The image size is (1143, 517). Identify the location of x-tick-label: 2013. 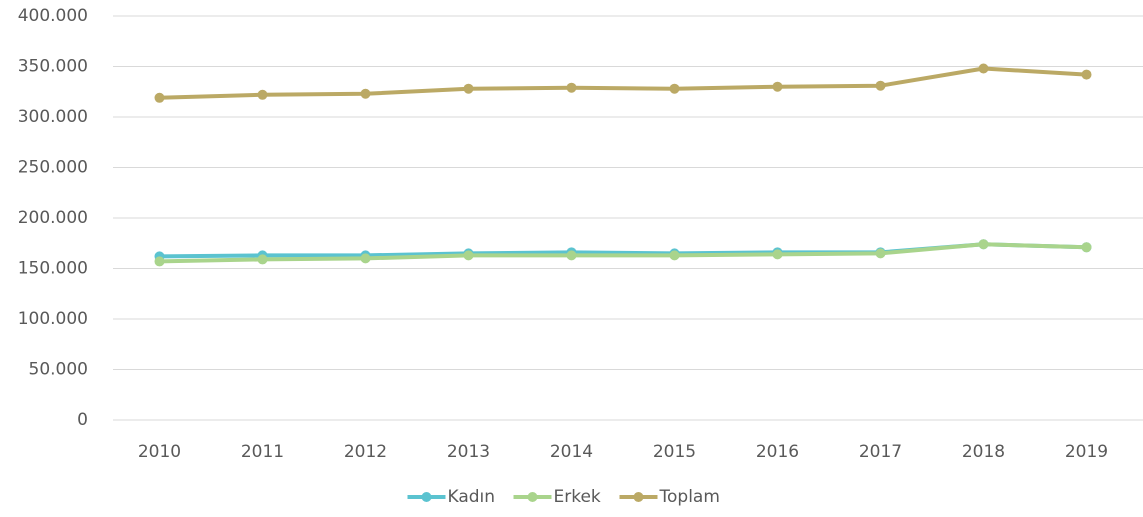
(468, 452).